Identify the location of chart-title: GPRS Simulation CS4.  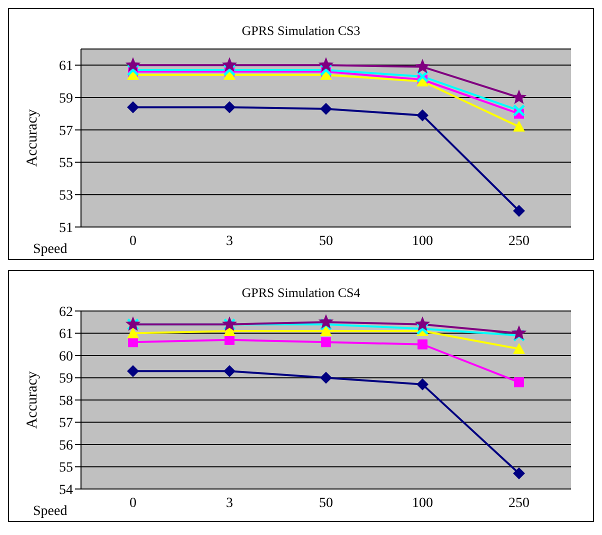
(301, 293).